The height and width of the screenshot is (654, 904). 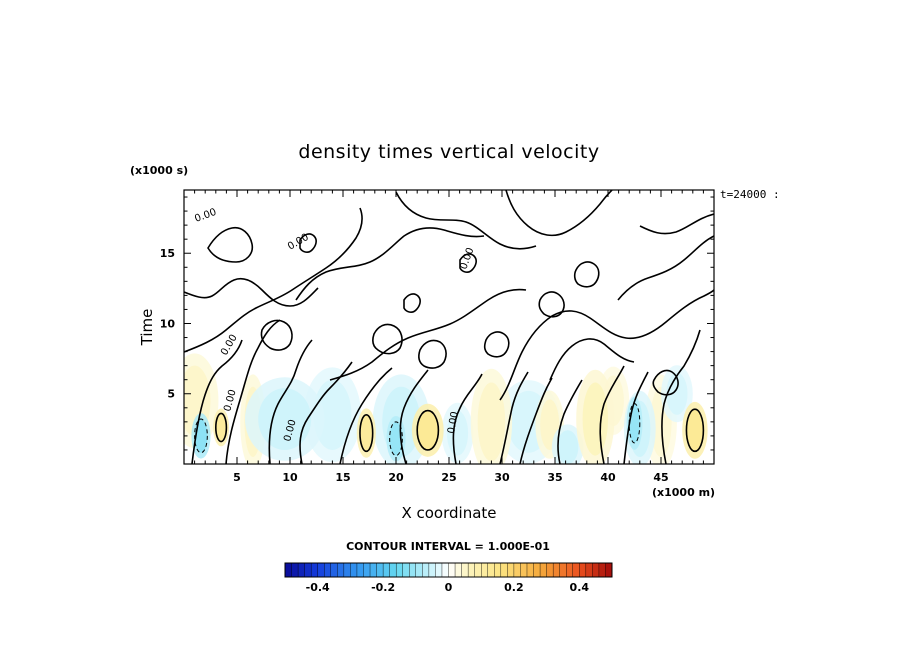 What do you see at coordinates (554, 477) in the screenshot?
I see `x-tick-label: 35` at bounding box center [554, 477].